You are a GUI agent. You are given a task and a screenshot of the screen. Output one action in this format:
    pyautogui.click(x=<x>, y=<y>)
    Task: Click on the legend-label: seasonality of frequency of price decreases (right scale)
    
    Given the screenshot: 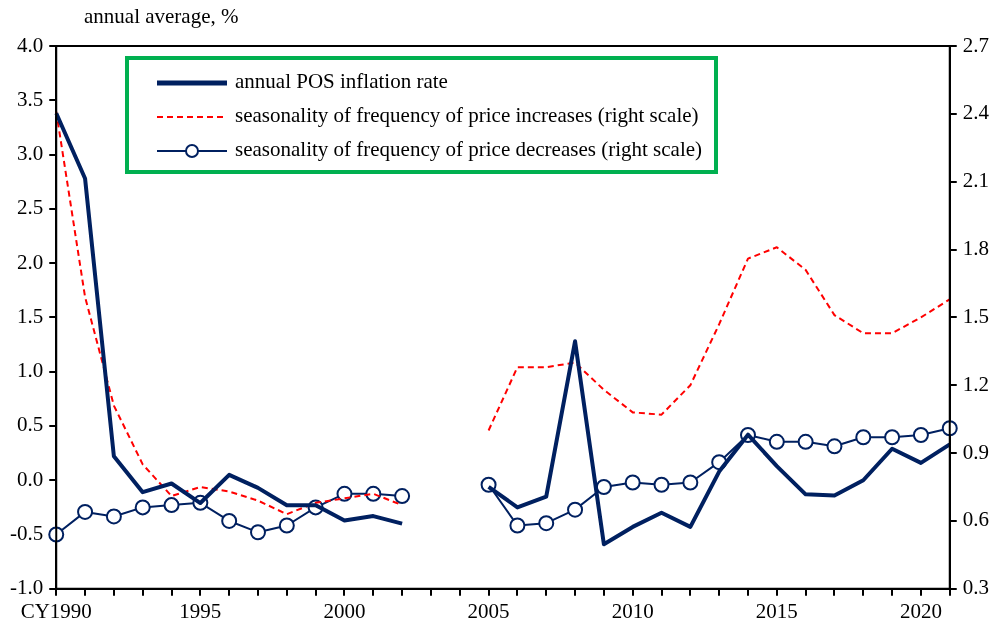 What is the action you would take?
    pyautogui.click(x=469, y=149)
    